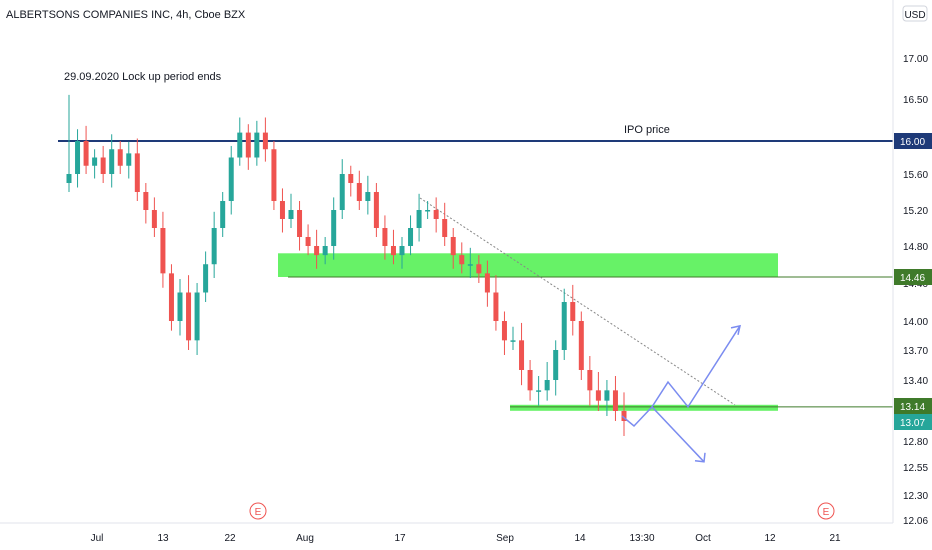 The image size is (932, 550). What do you see at coordinates (700, 457) in the screenshot?
I see `projection-alt-arrowhead` at bounding box center [700, 457].